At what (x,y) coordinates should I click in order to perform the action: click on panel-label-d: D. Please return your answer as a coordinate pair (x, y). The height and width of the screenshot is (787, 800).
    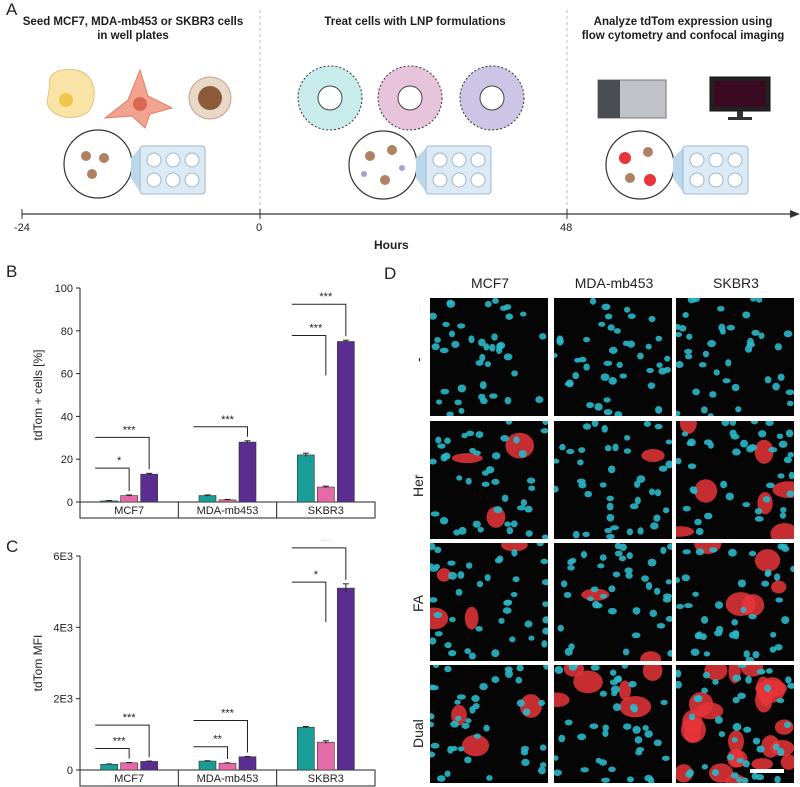
    Looking at the image, I should click on (390, 273).